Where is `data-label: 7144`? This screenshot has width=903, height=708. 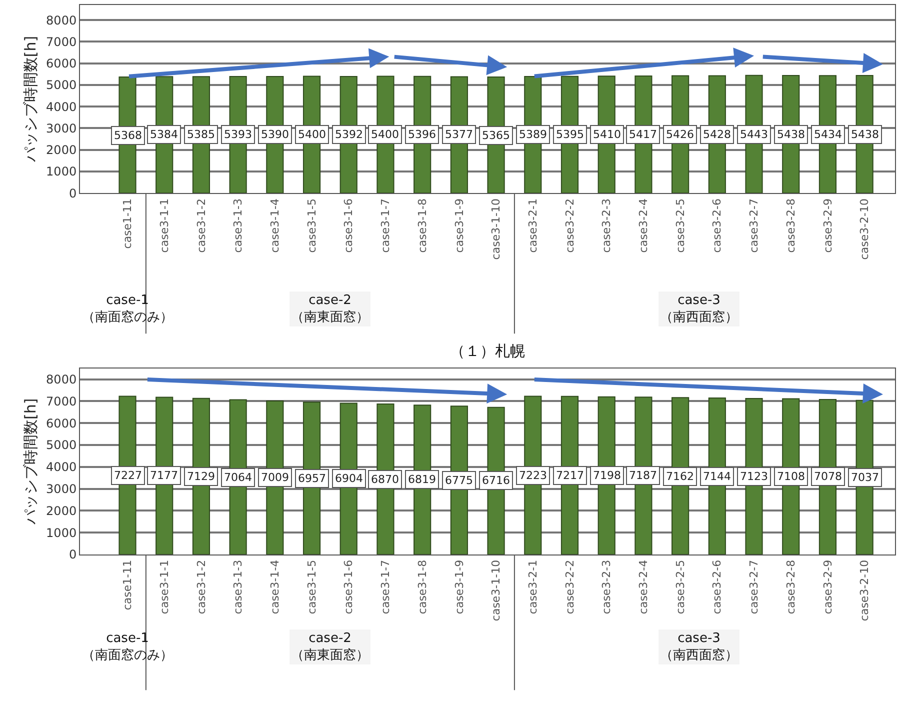
data-label: 7144 is located at coordinates (717, 476).